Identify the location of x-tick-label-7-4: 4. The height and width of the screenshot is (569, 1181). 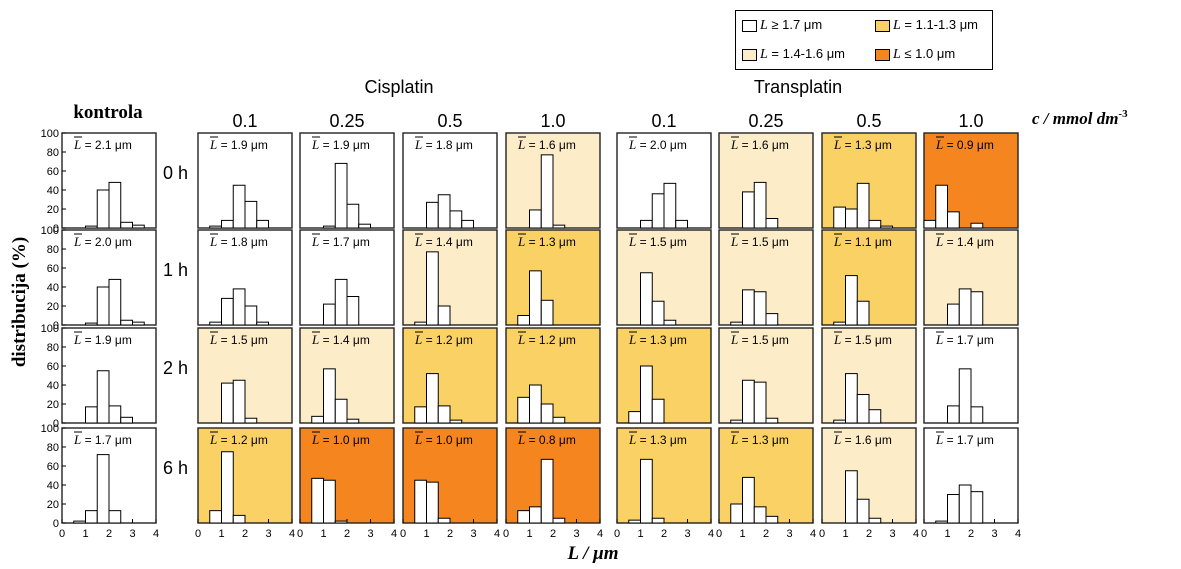
(916, 534).